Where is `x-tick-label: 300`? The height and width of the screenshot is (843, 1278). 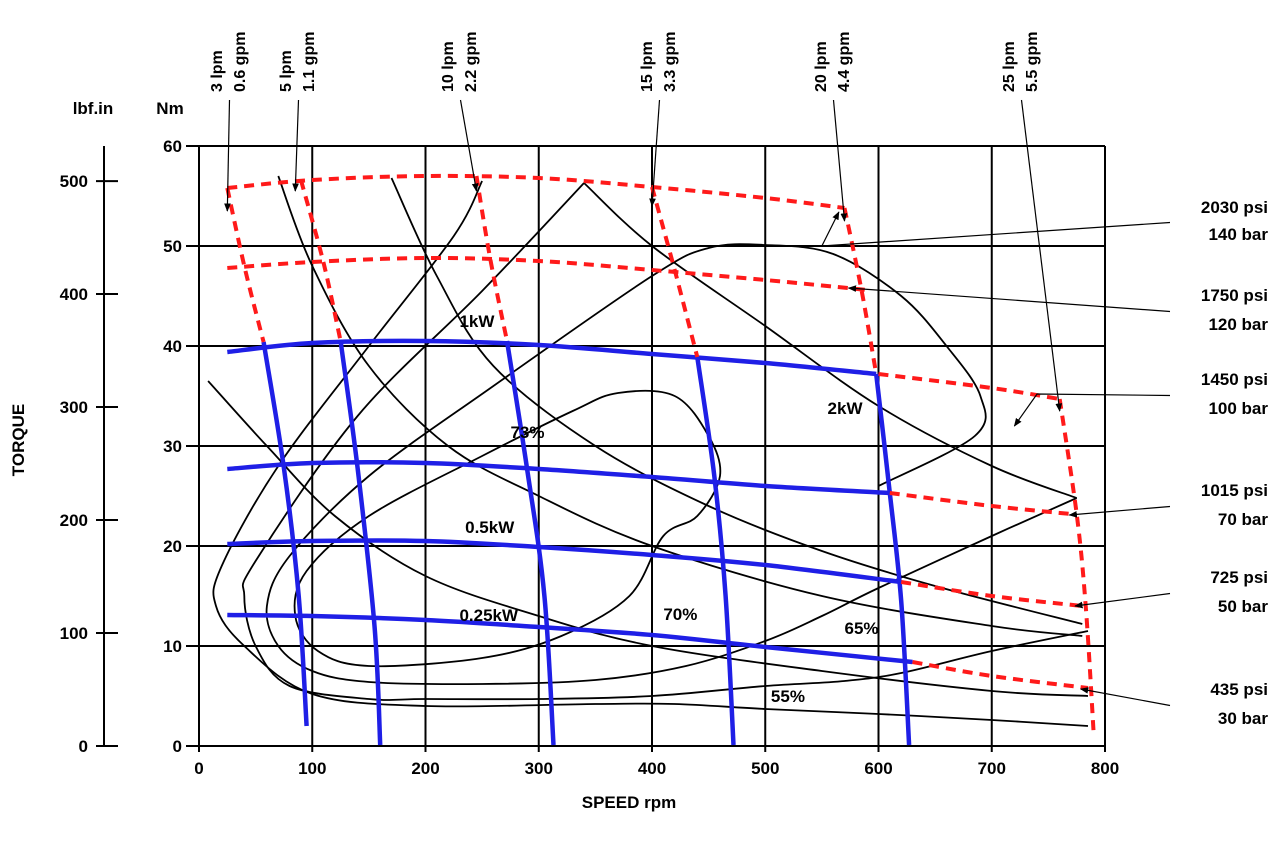
x-tick-label: 300 is located at coordinates (539, 768).